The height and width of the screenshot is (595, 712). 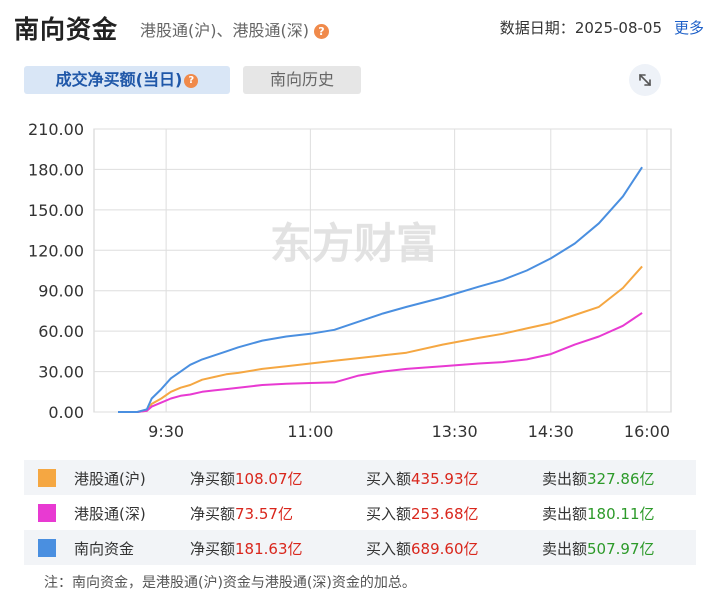 I want to click on legend-swatch-sh, so click(x=47, y=478).